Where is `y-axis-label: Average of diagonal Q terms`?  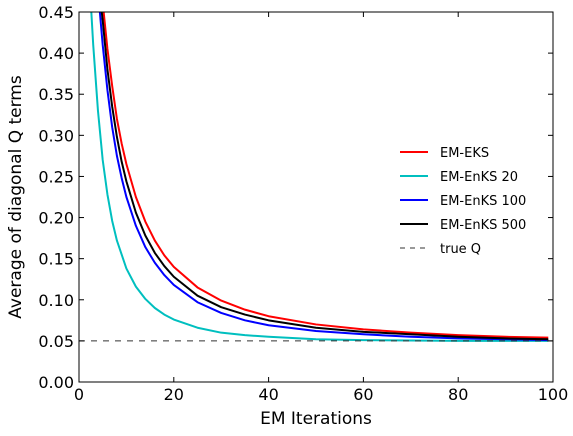
y-axis-label: Average of diagonal Q terms is located at coordinates (16, 197).